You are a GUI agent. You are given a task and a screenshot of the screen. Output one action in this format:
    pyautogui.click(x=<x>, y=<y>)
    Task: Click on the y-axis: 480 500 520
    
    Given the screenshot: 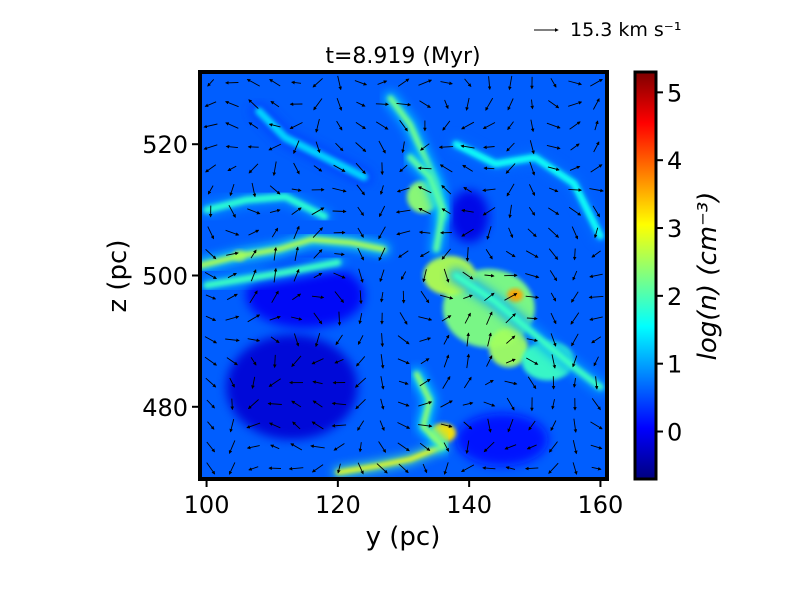 What is the action you would take?
    pyautogui.click(x=171, y=276)
    